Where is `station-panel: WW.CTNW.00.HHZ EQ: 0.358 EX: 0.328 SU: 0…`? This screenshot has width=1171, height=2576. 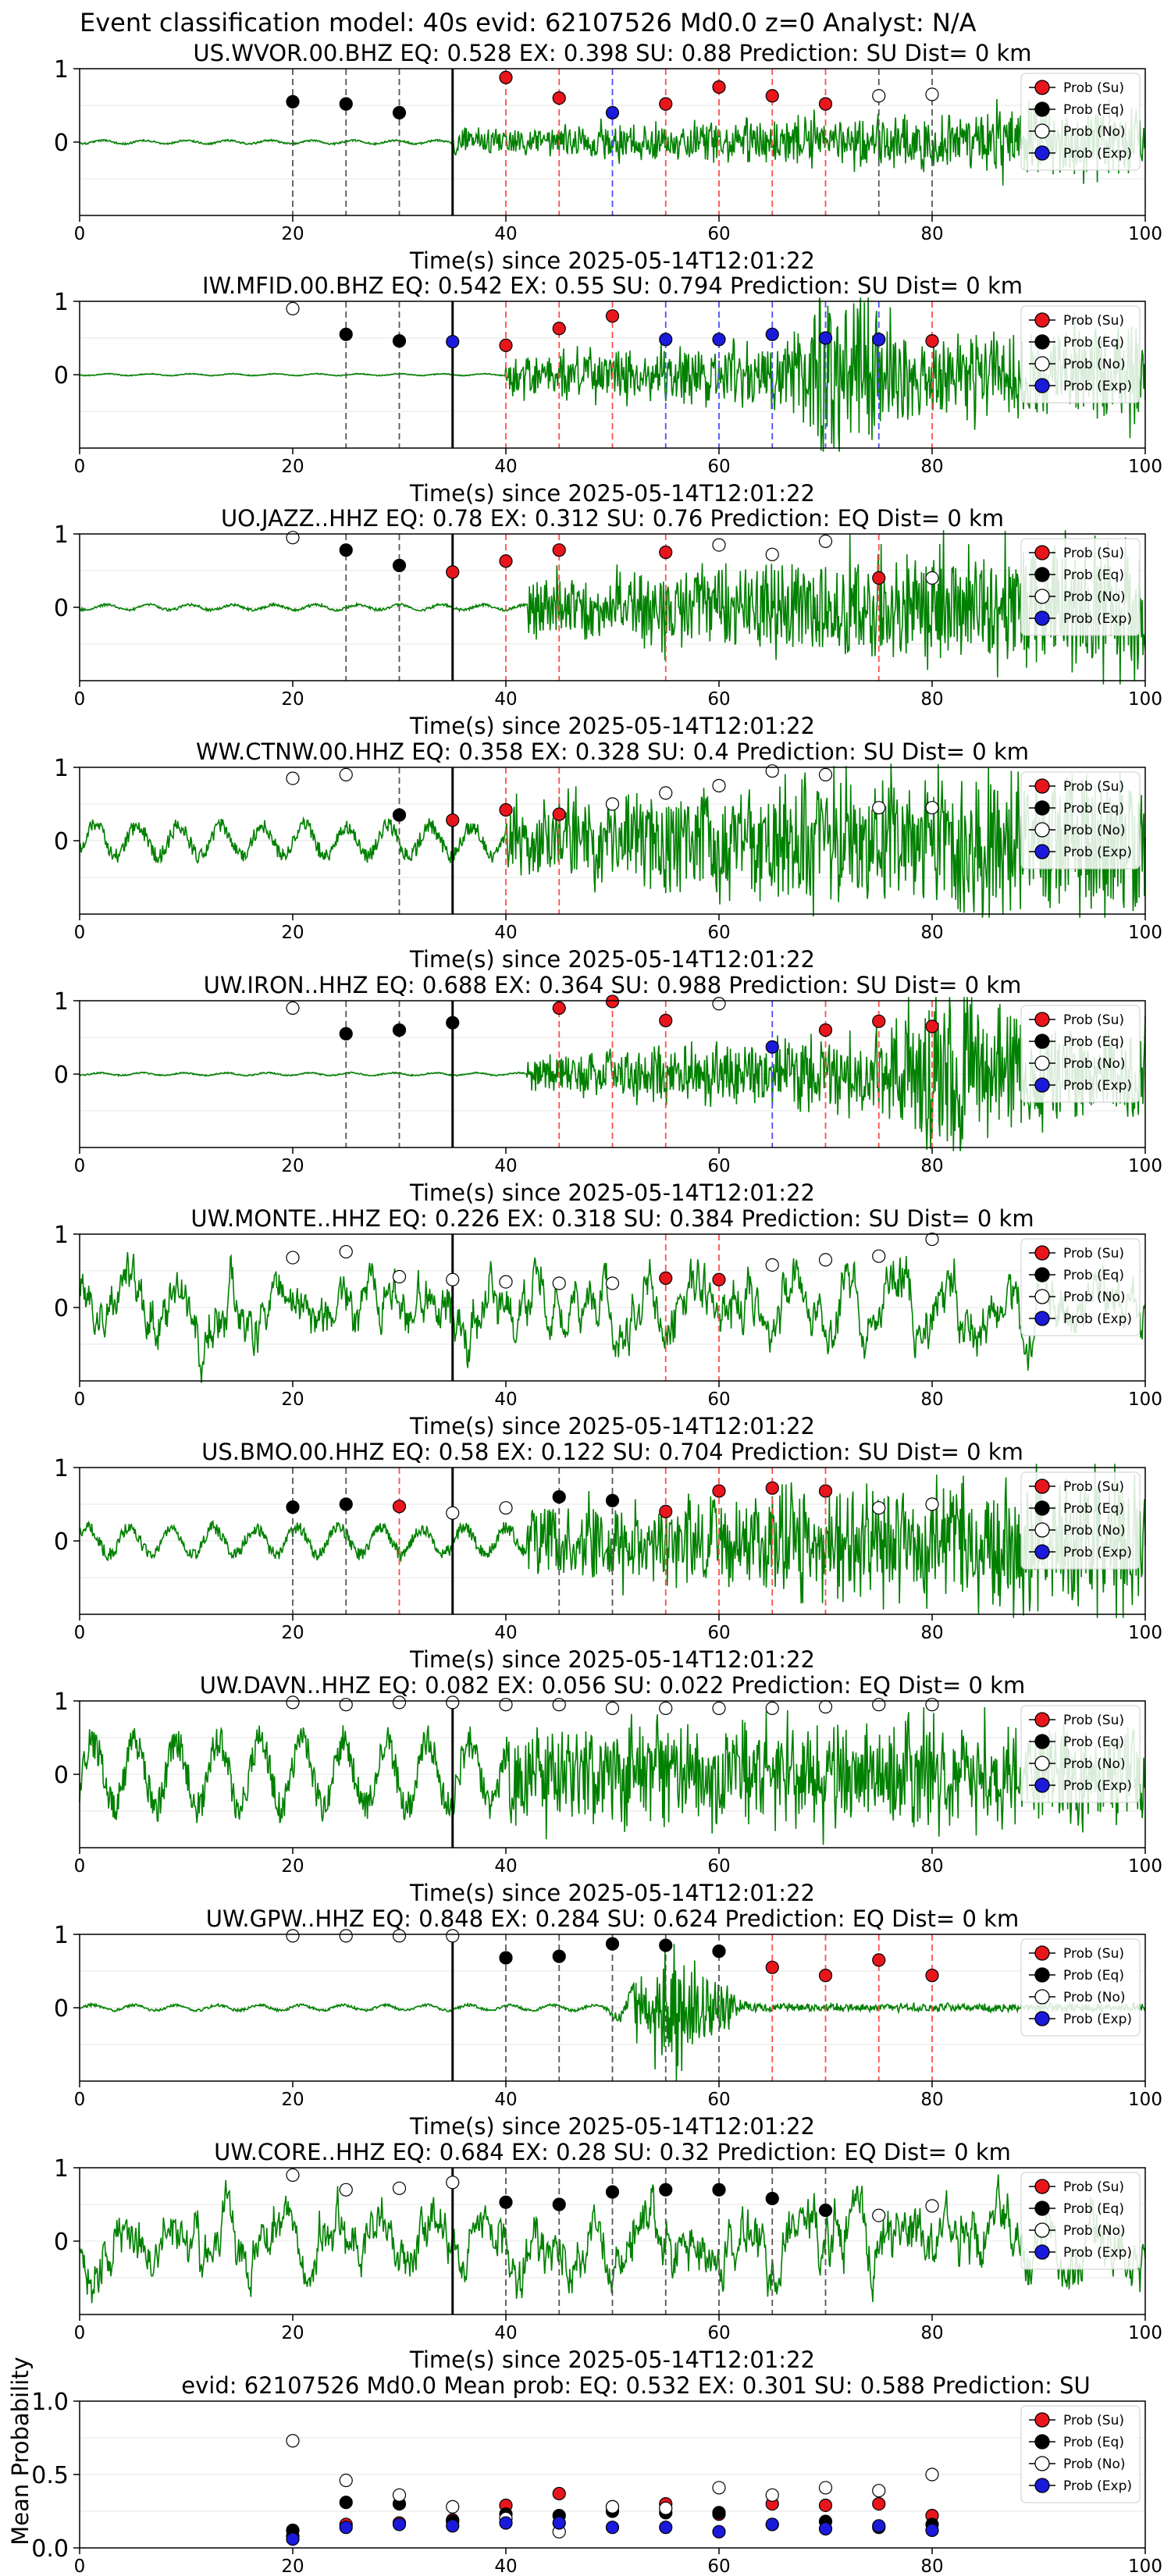
station-panel: WW.CTNW.00.HHZ EQ: 0.358 EX: 0.328 SU: 0… is located at coordinates (608, 855).